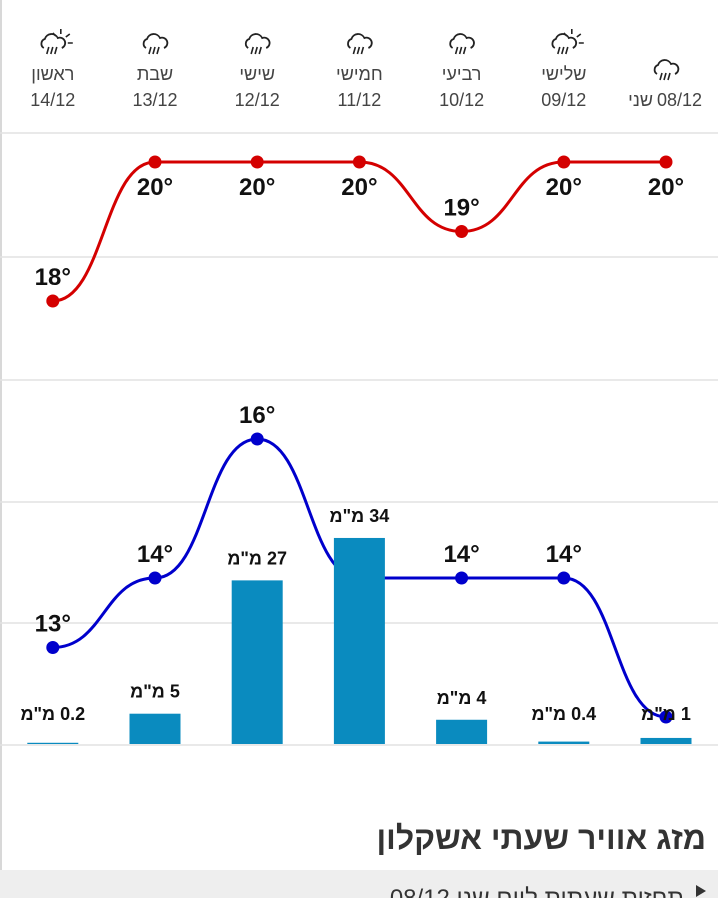  I want to click on date: 14/12, so click(52, 100).